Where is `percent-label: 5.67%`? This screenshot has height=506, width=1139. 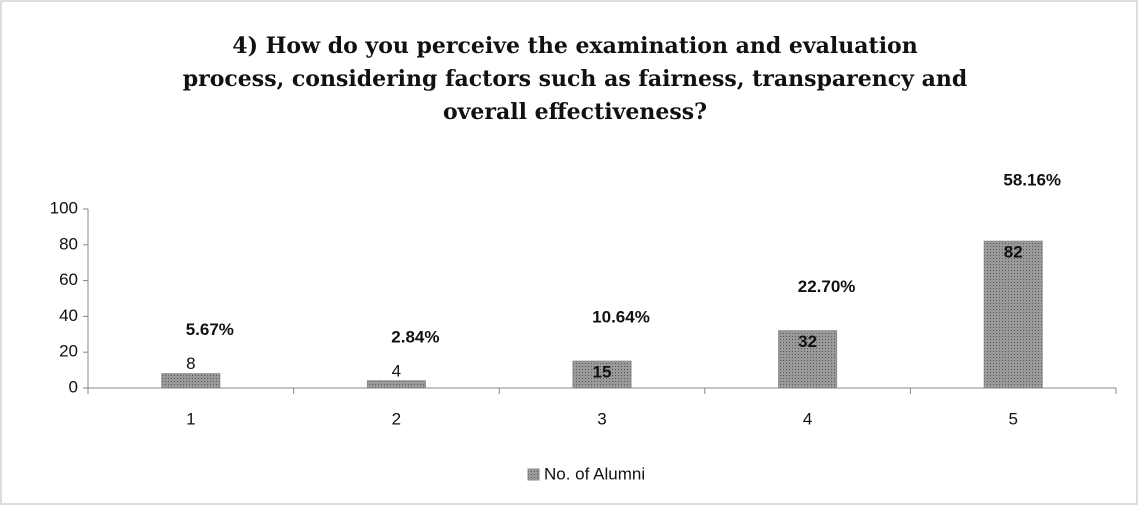 percent-label: 5.67% is located at coordinates (210, 329).